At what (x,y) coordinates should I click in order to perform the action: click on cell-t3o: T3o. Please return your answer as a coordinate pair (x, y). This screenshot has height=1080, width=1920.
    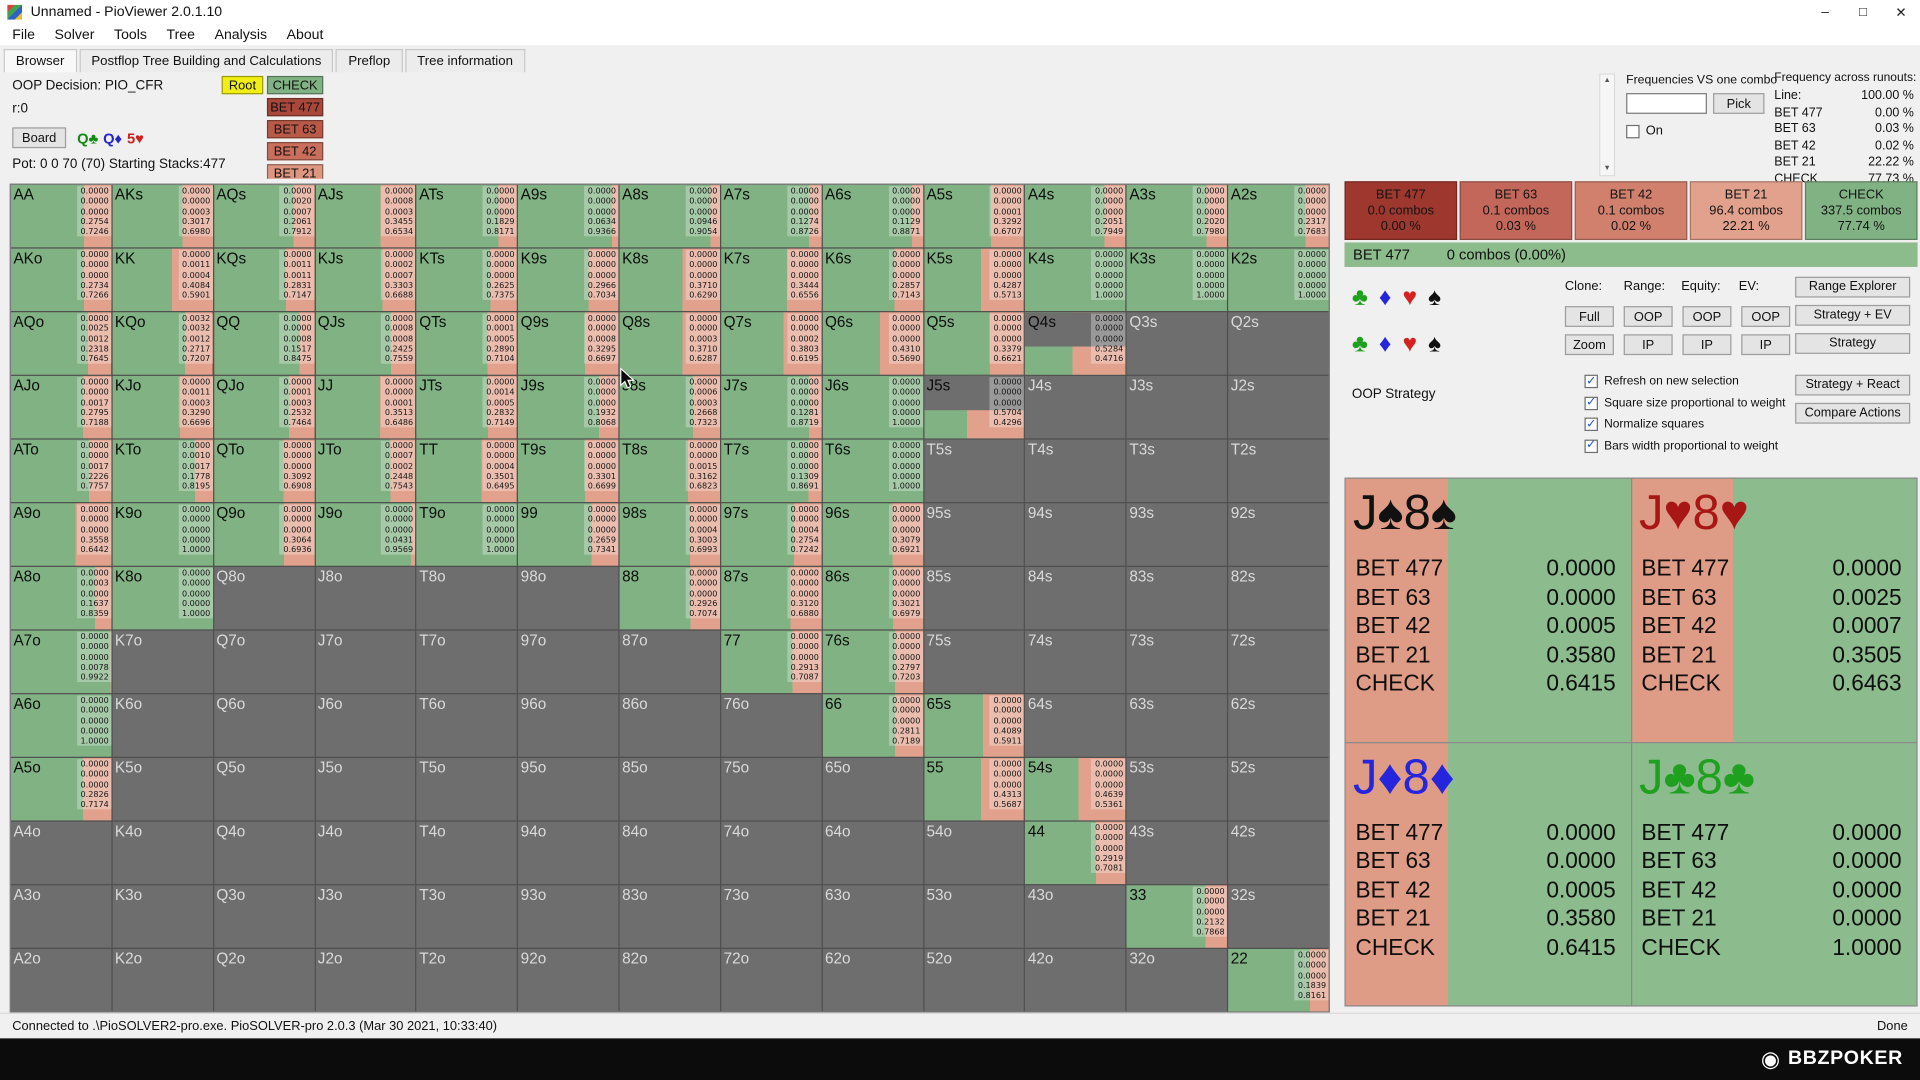
    Looking at the image, I should click on (467, 916).